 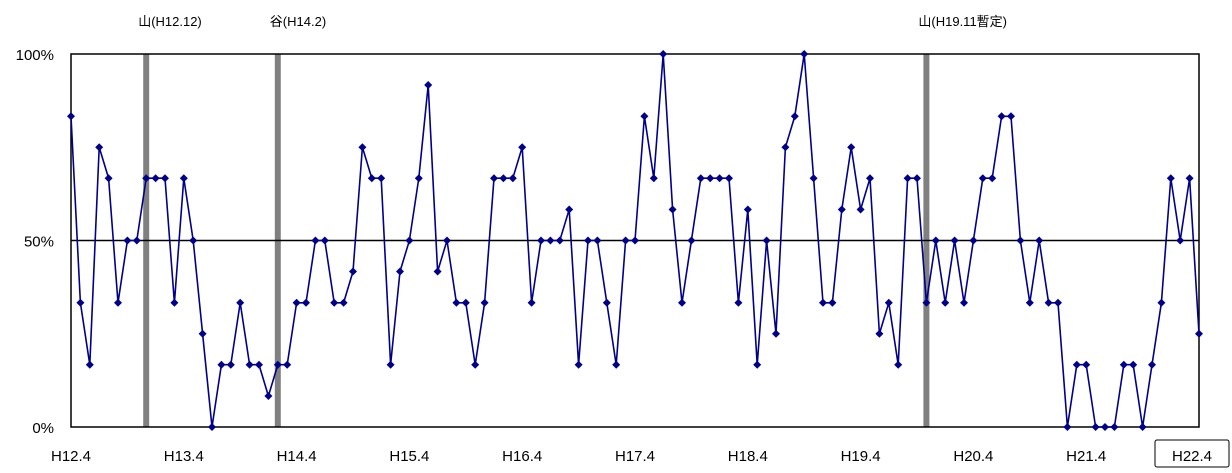 I want to click on x-tick-label: H16.4, so click(x=522, y=456).